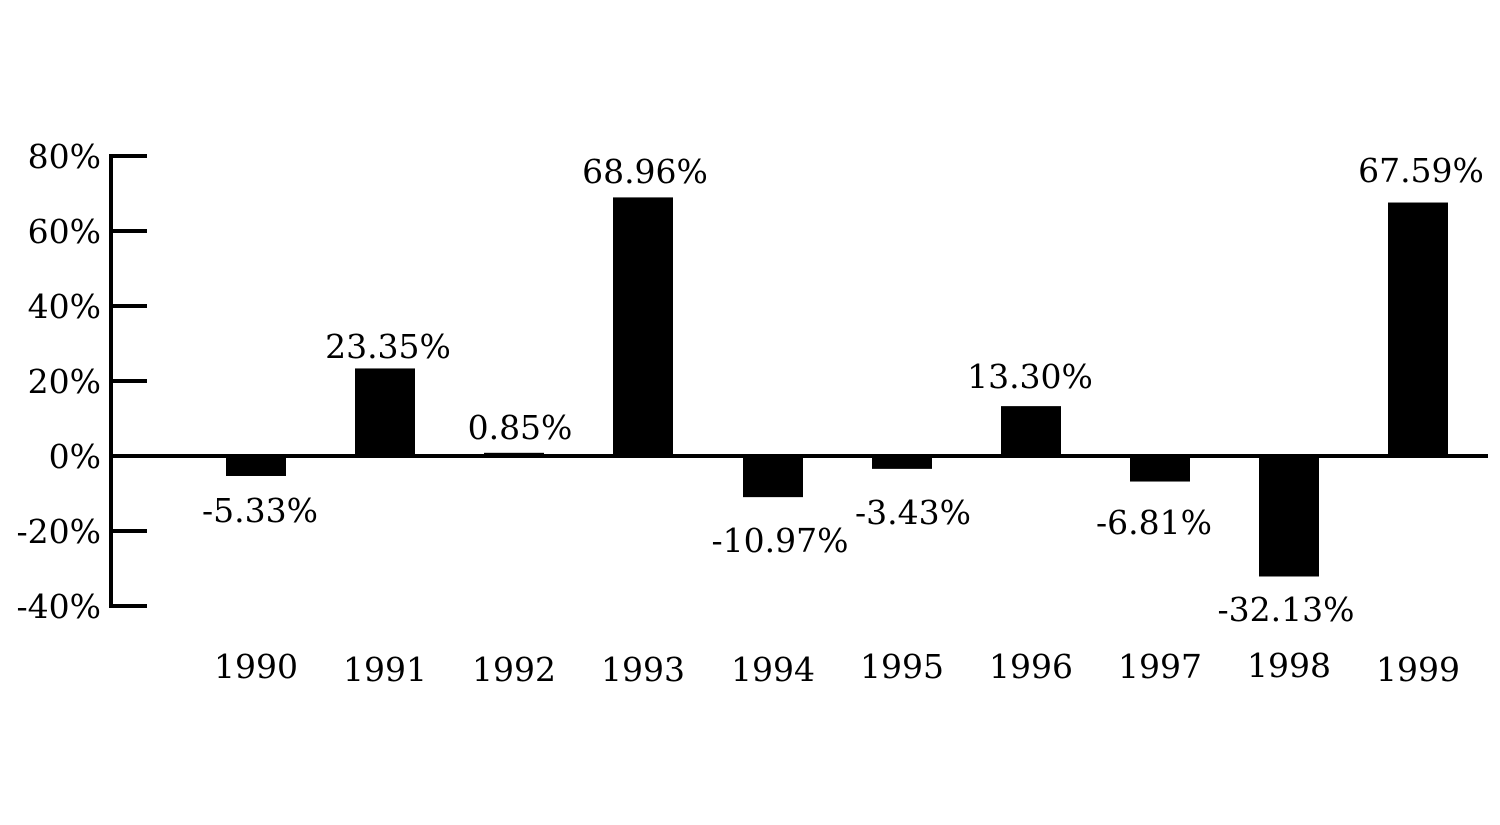 This screenshot has height=825, width=1500. Describe the element at coordinates (1418, 669) in the screenshot. I see `x-tick-label-1999: 1999` at that location.